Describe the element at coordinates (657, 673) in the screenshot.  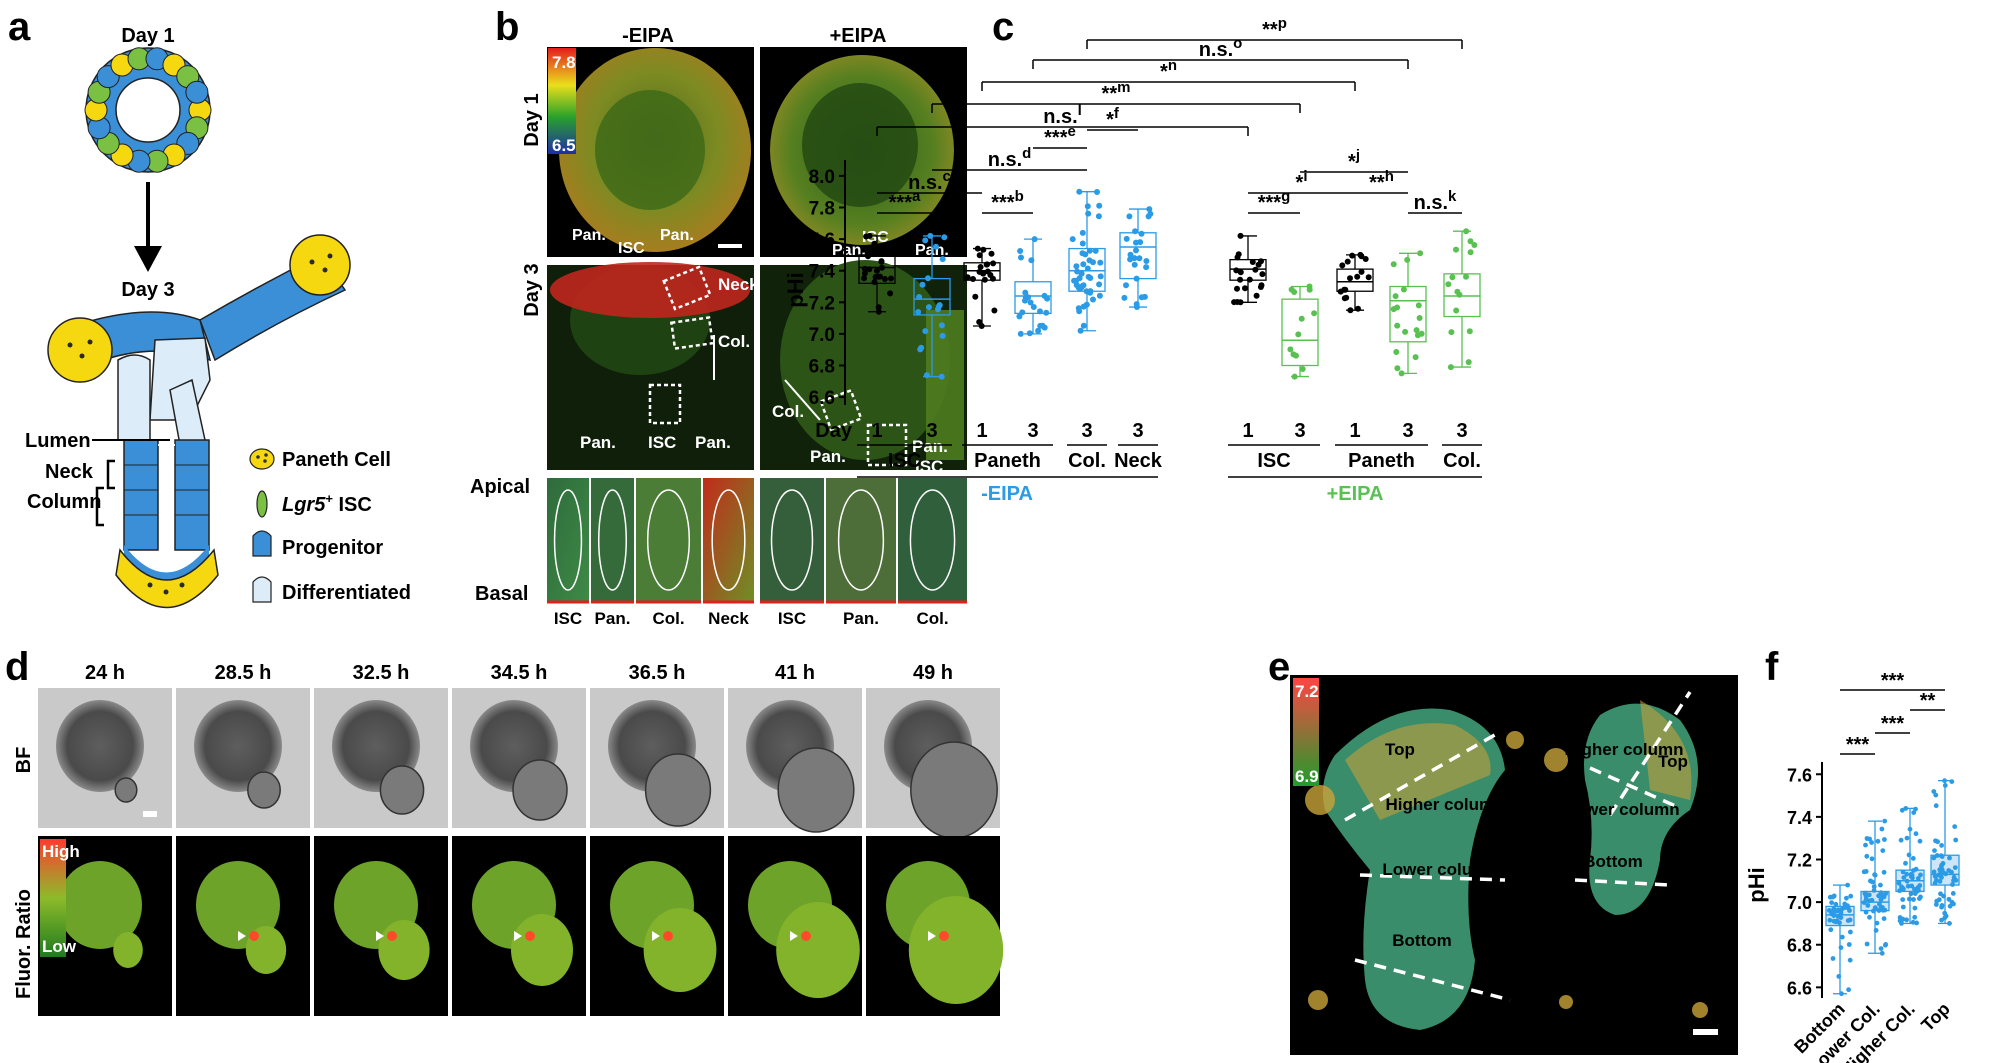
I see `d-time-label: 36.5 h` at that location.